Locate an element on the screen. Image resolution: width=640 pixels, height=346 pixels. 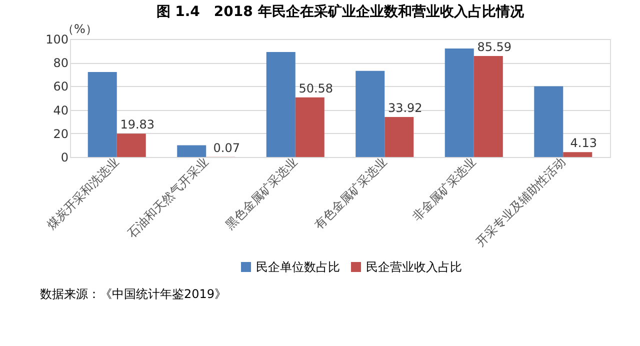
y-tick-label: 80 is located at coordinates (60, 63).